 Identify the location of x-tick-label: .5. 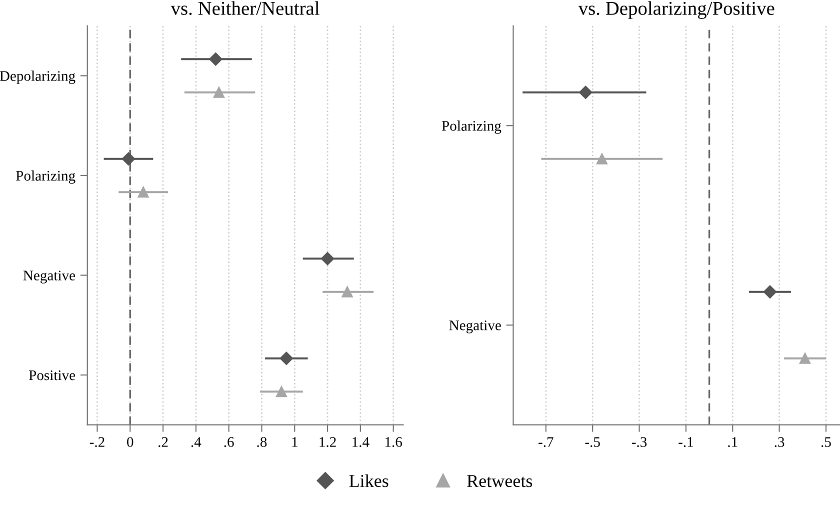
(826, 442).